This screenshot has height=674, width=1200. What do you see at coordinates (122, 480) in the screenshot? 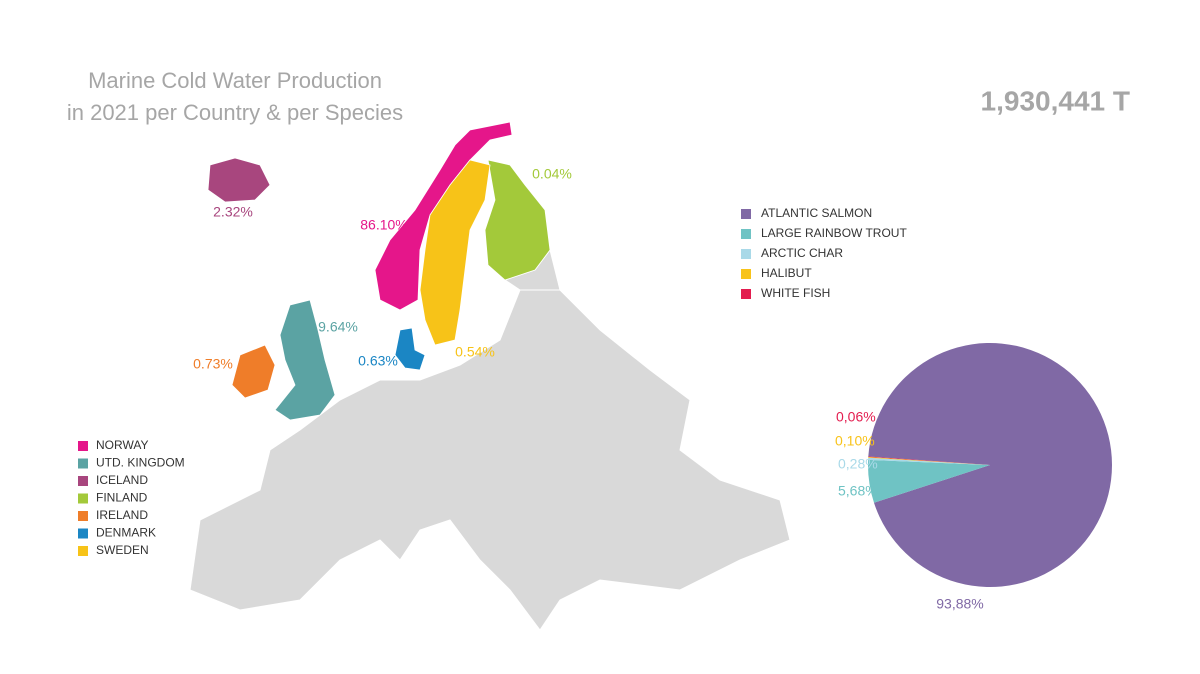
I see `legend-label: ICELAND` at bounding box center [122, 480].